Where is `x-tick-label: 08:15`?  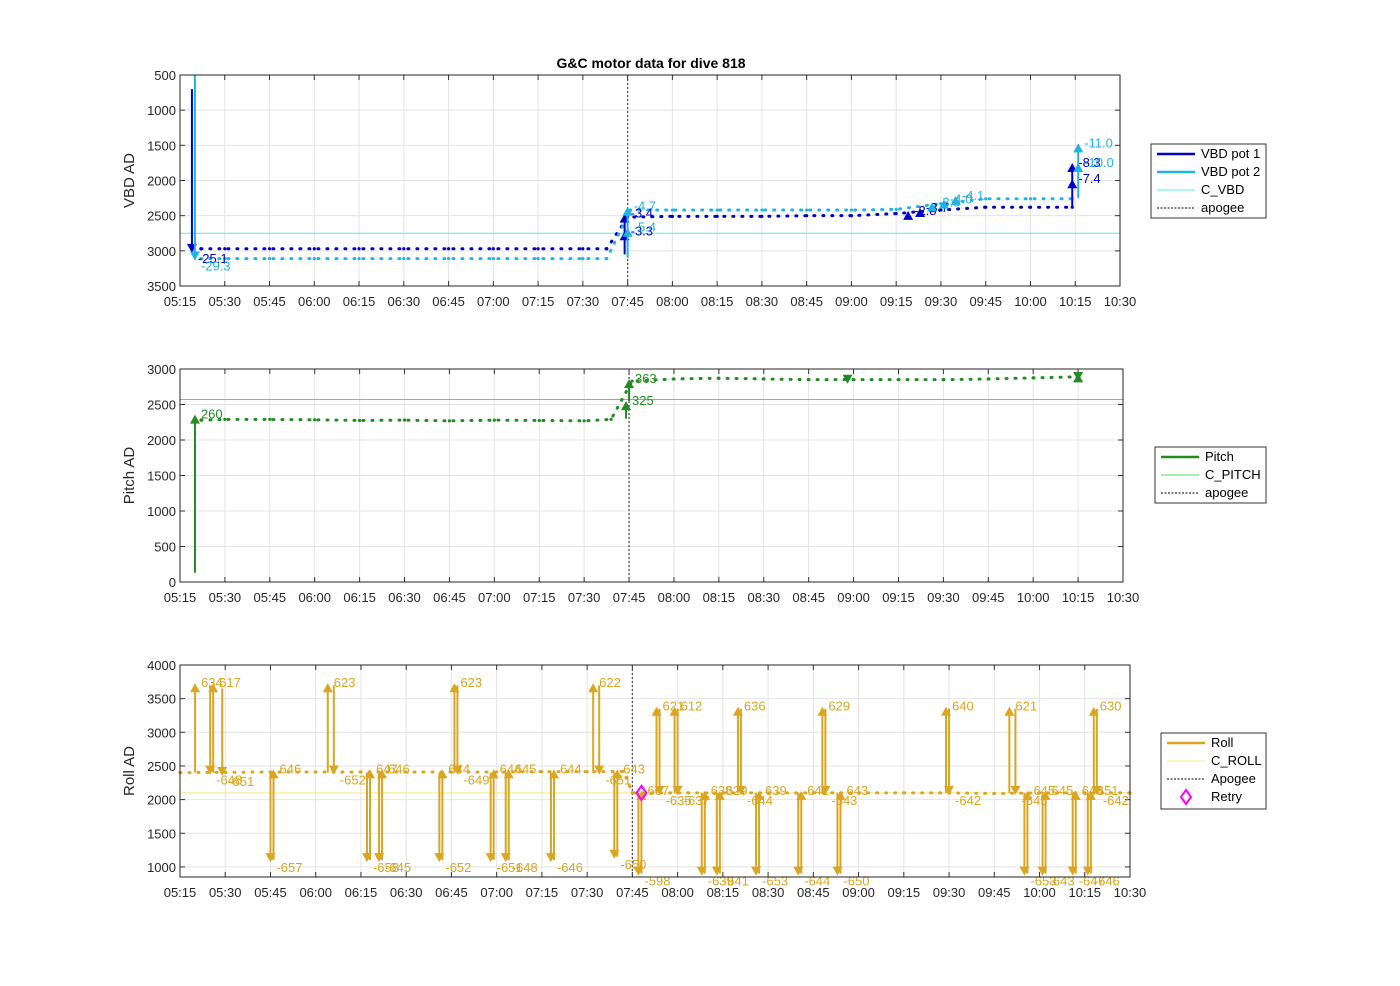
x-tick-label: 08:15 is located at coordinates (723, 892).